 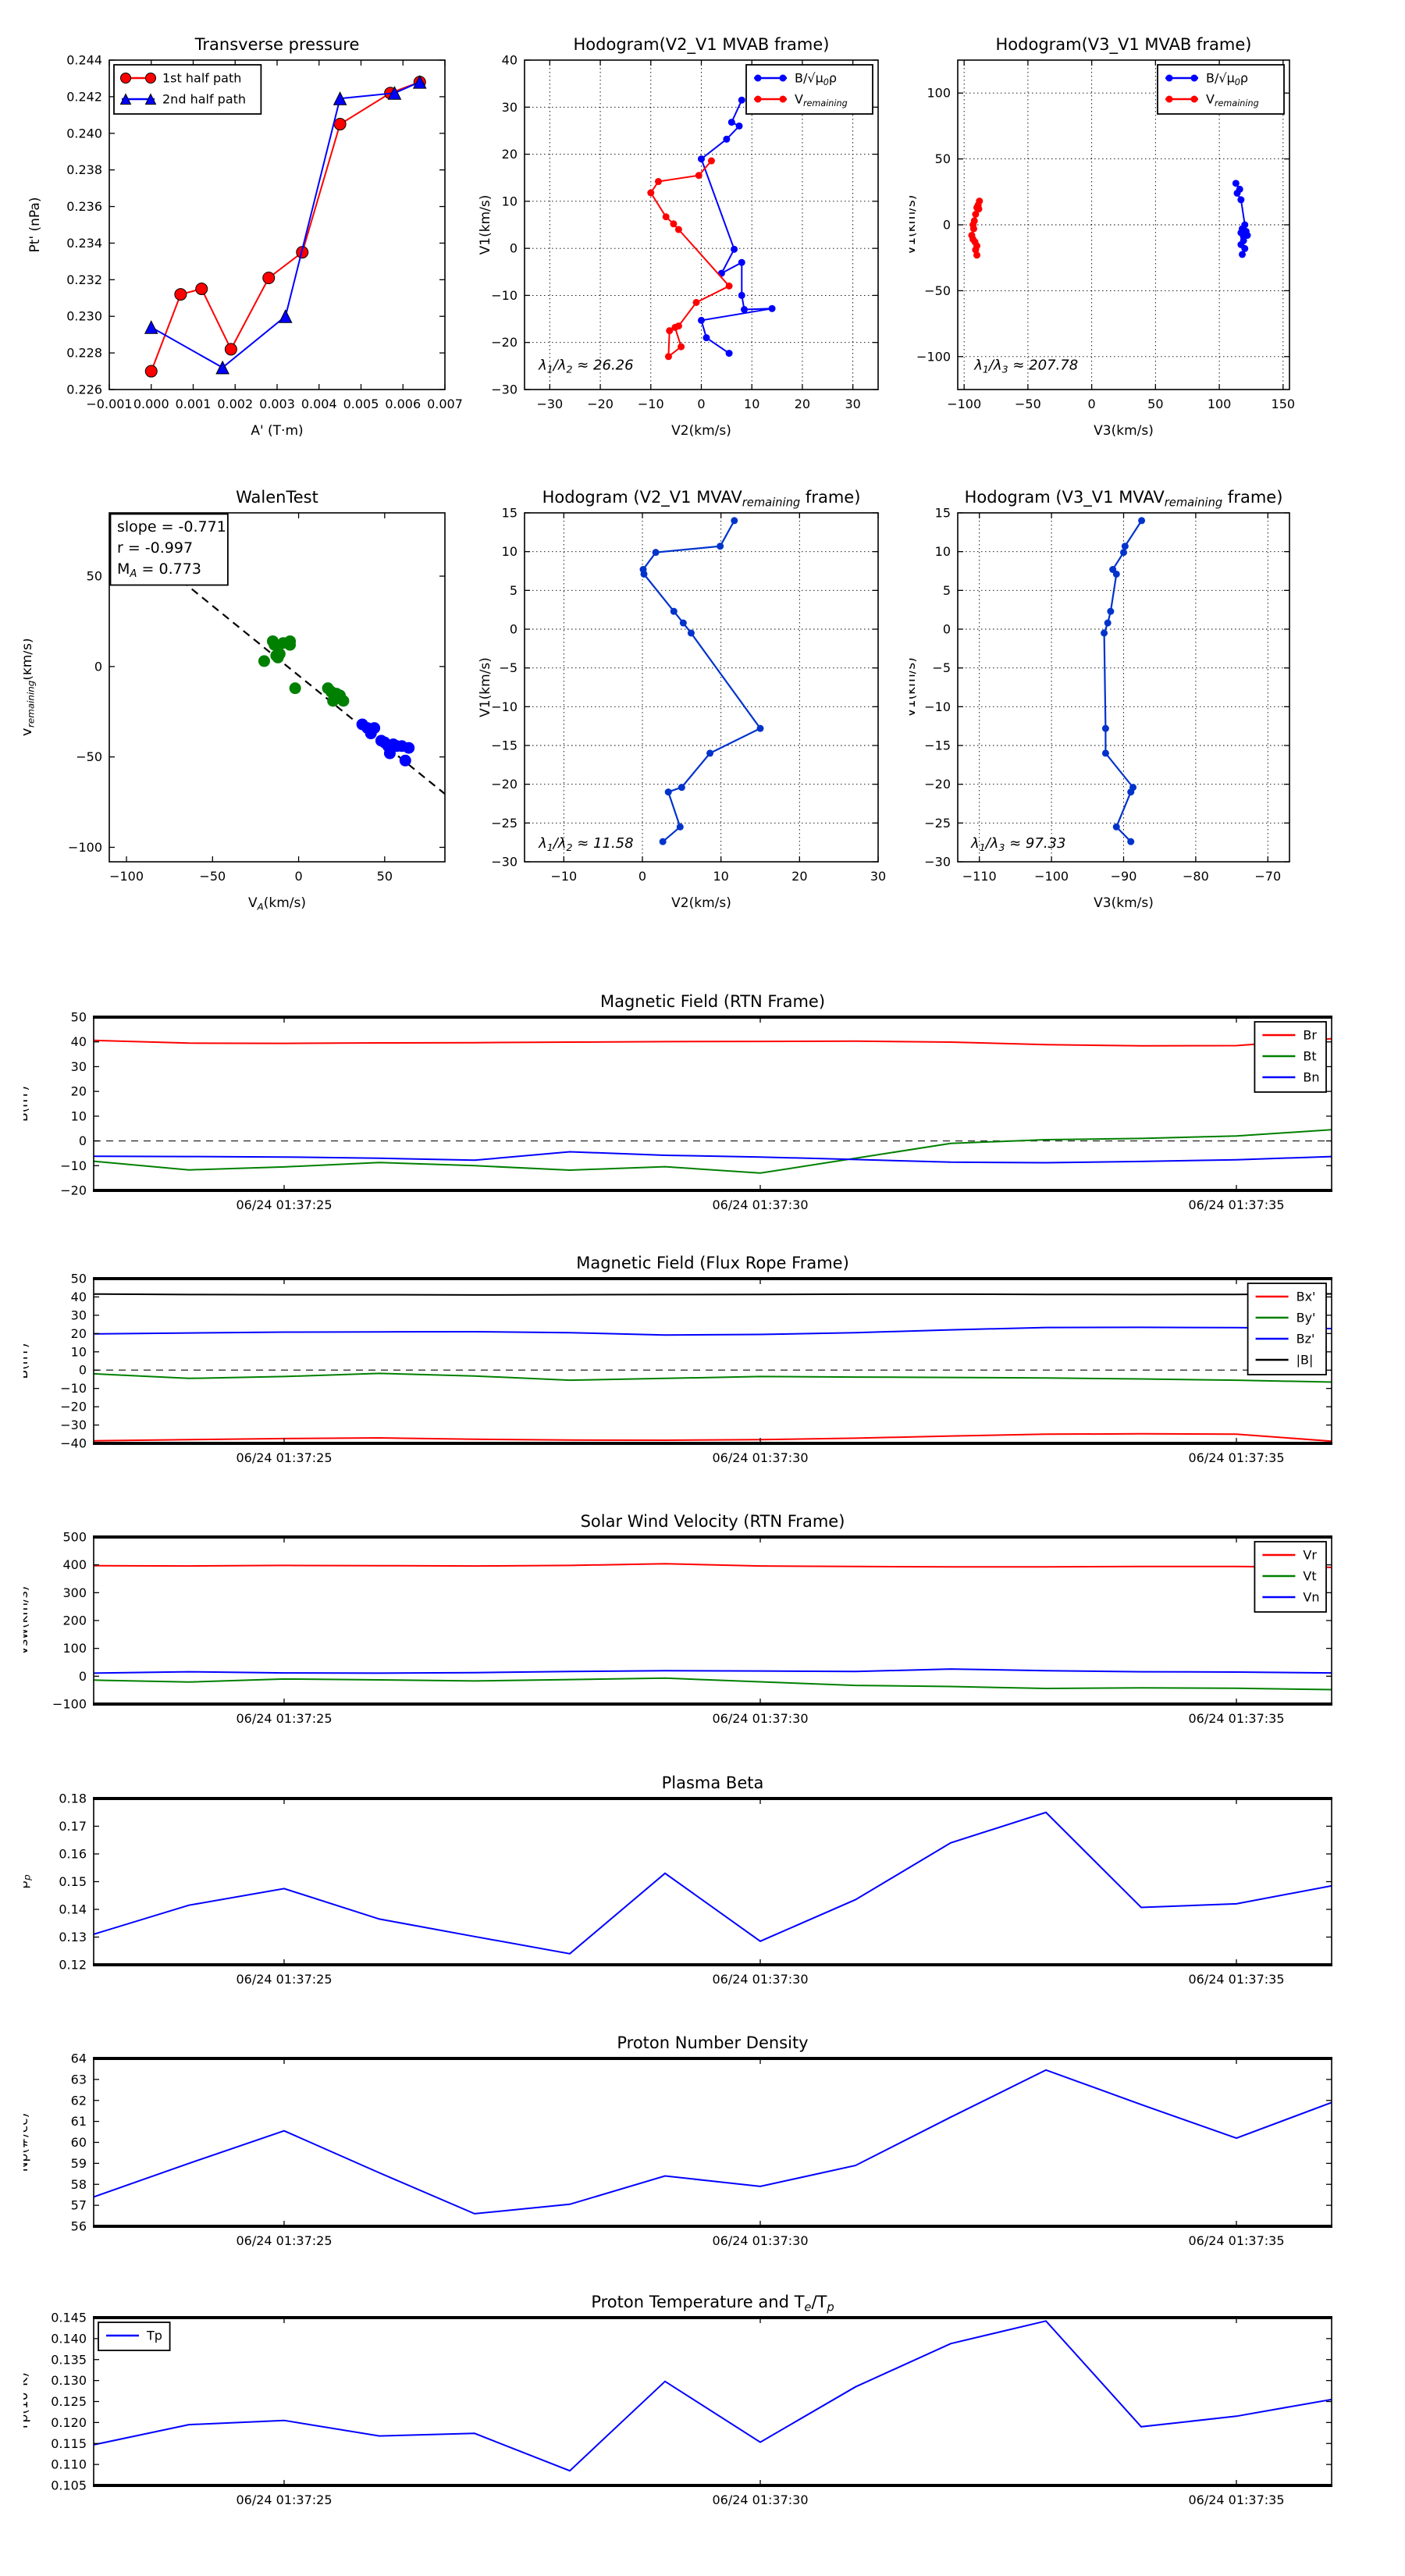 I want to click on y-tick-label: 0.240, so click(x=84, y=133).